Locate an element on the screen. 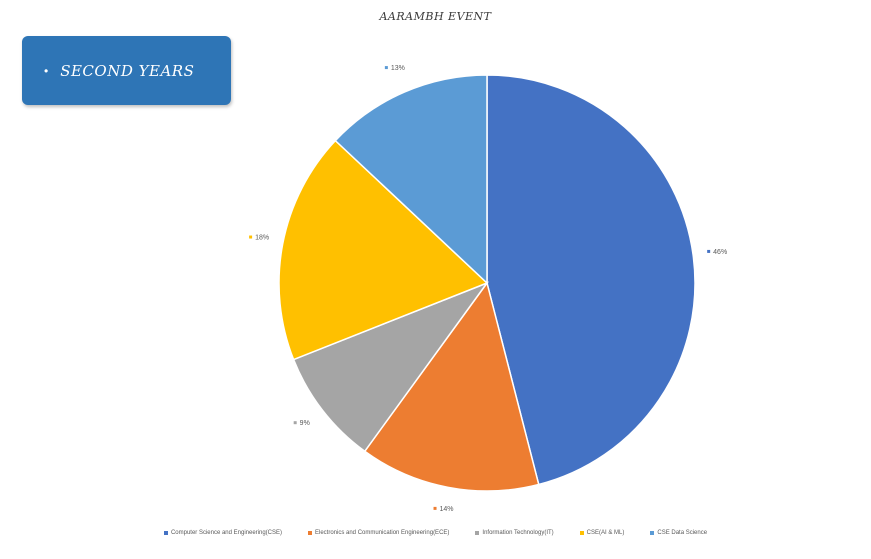 The width and height of the screenshot is (871, 559). legend-item: CSE Data Science is located at coordinates (678, 533).